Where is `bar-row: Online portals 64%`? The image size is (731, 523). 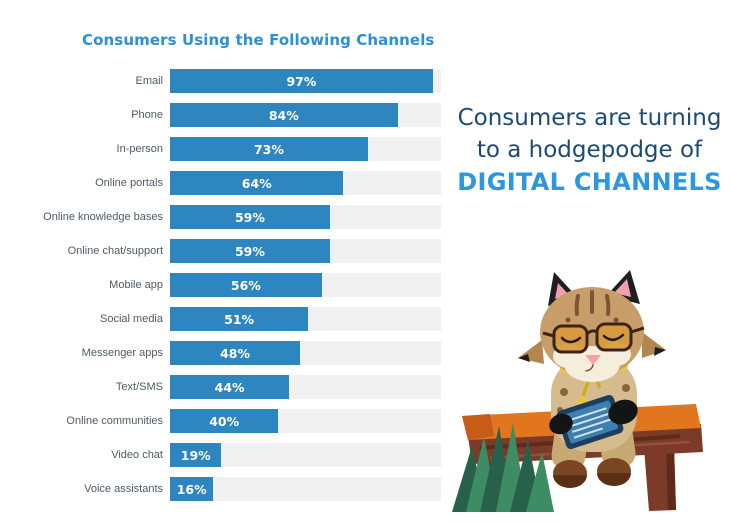 bar-row: Online portals 64% is located at coordinates (220, 183).